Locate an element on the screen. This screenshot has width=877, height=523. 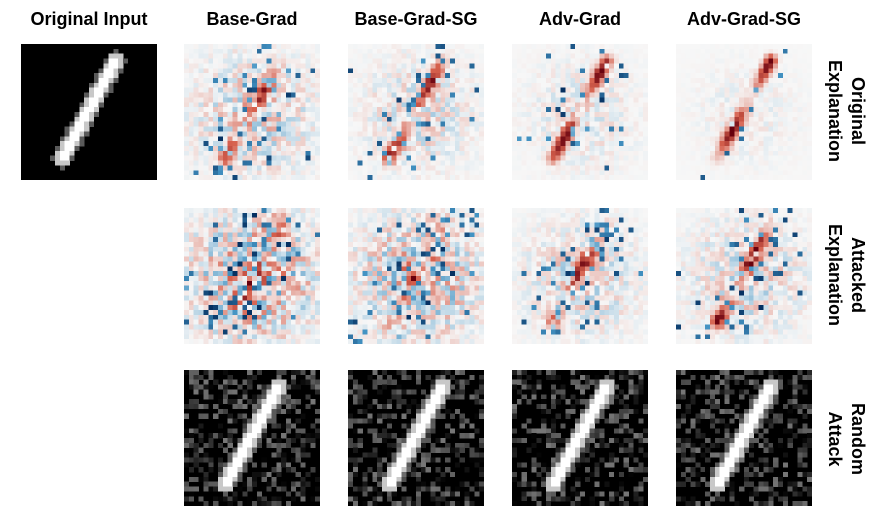
base-grad-attacked-explanation-pixels is located at coordinates (252, 276).